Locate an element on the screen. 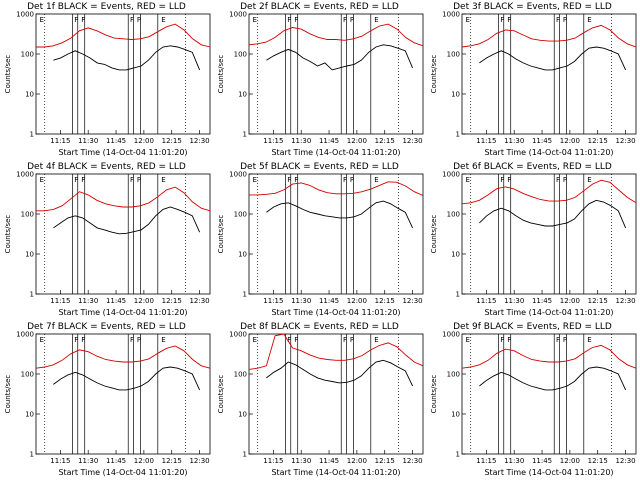  panel-title: Det 6f BLACK = Events, RED = LLD is located at coordinates (532, 167).